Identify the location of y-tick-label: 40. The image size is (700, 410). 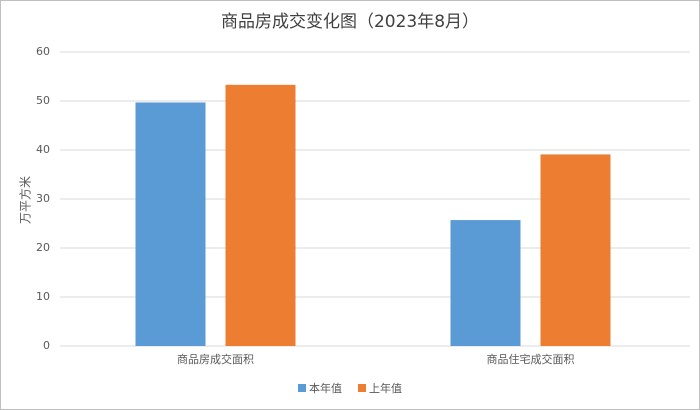
(43, 149).